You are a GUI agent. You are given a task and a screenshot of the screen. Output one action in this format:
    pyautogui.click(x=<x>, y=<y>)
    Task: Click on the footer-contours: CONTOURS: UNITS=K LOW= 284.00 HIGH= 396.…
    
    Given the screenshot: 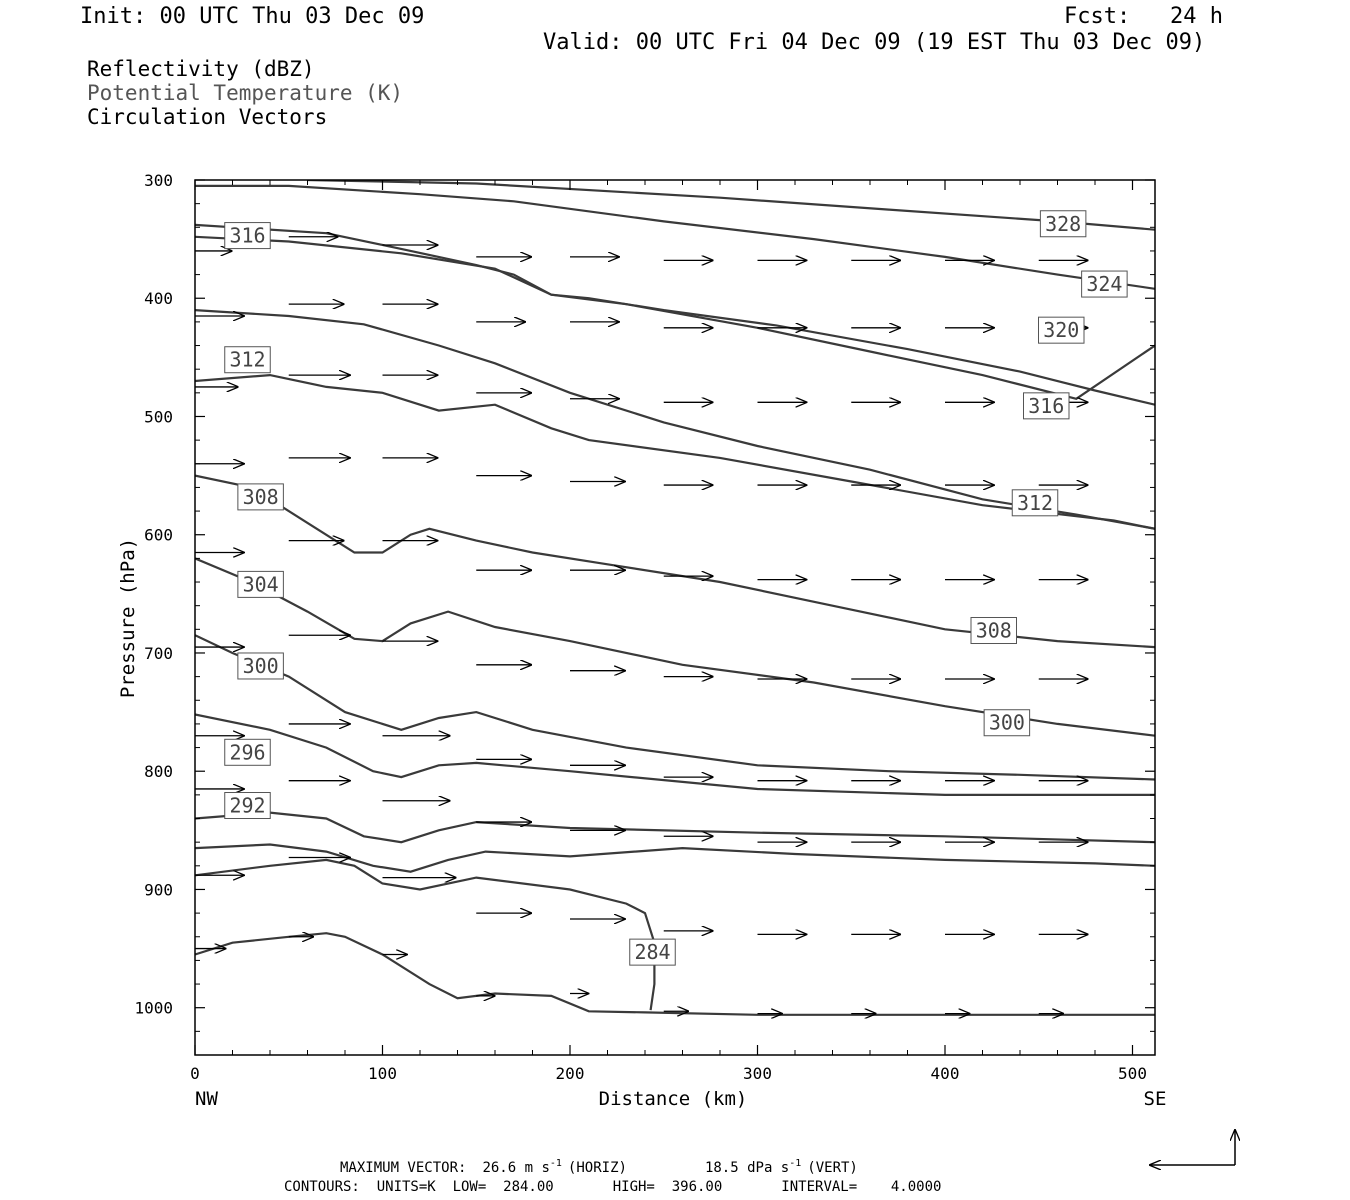 What is the action you would take?
    pyautogui.click(x=612, y=1187)
    